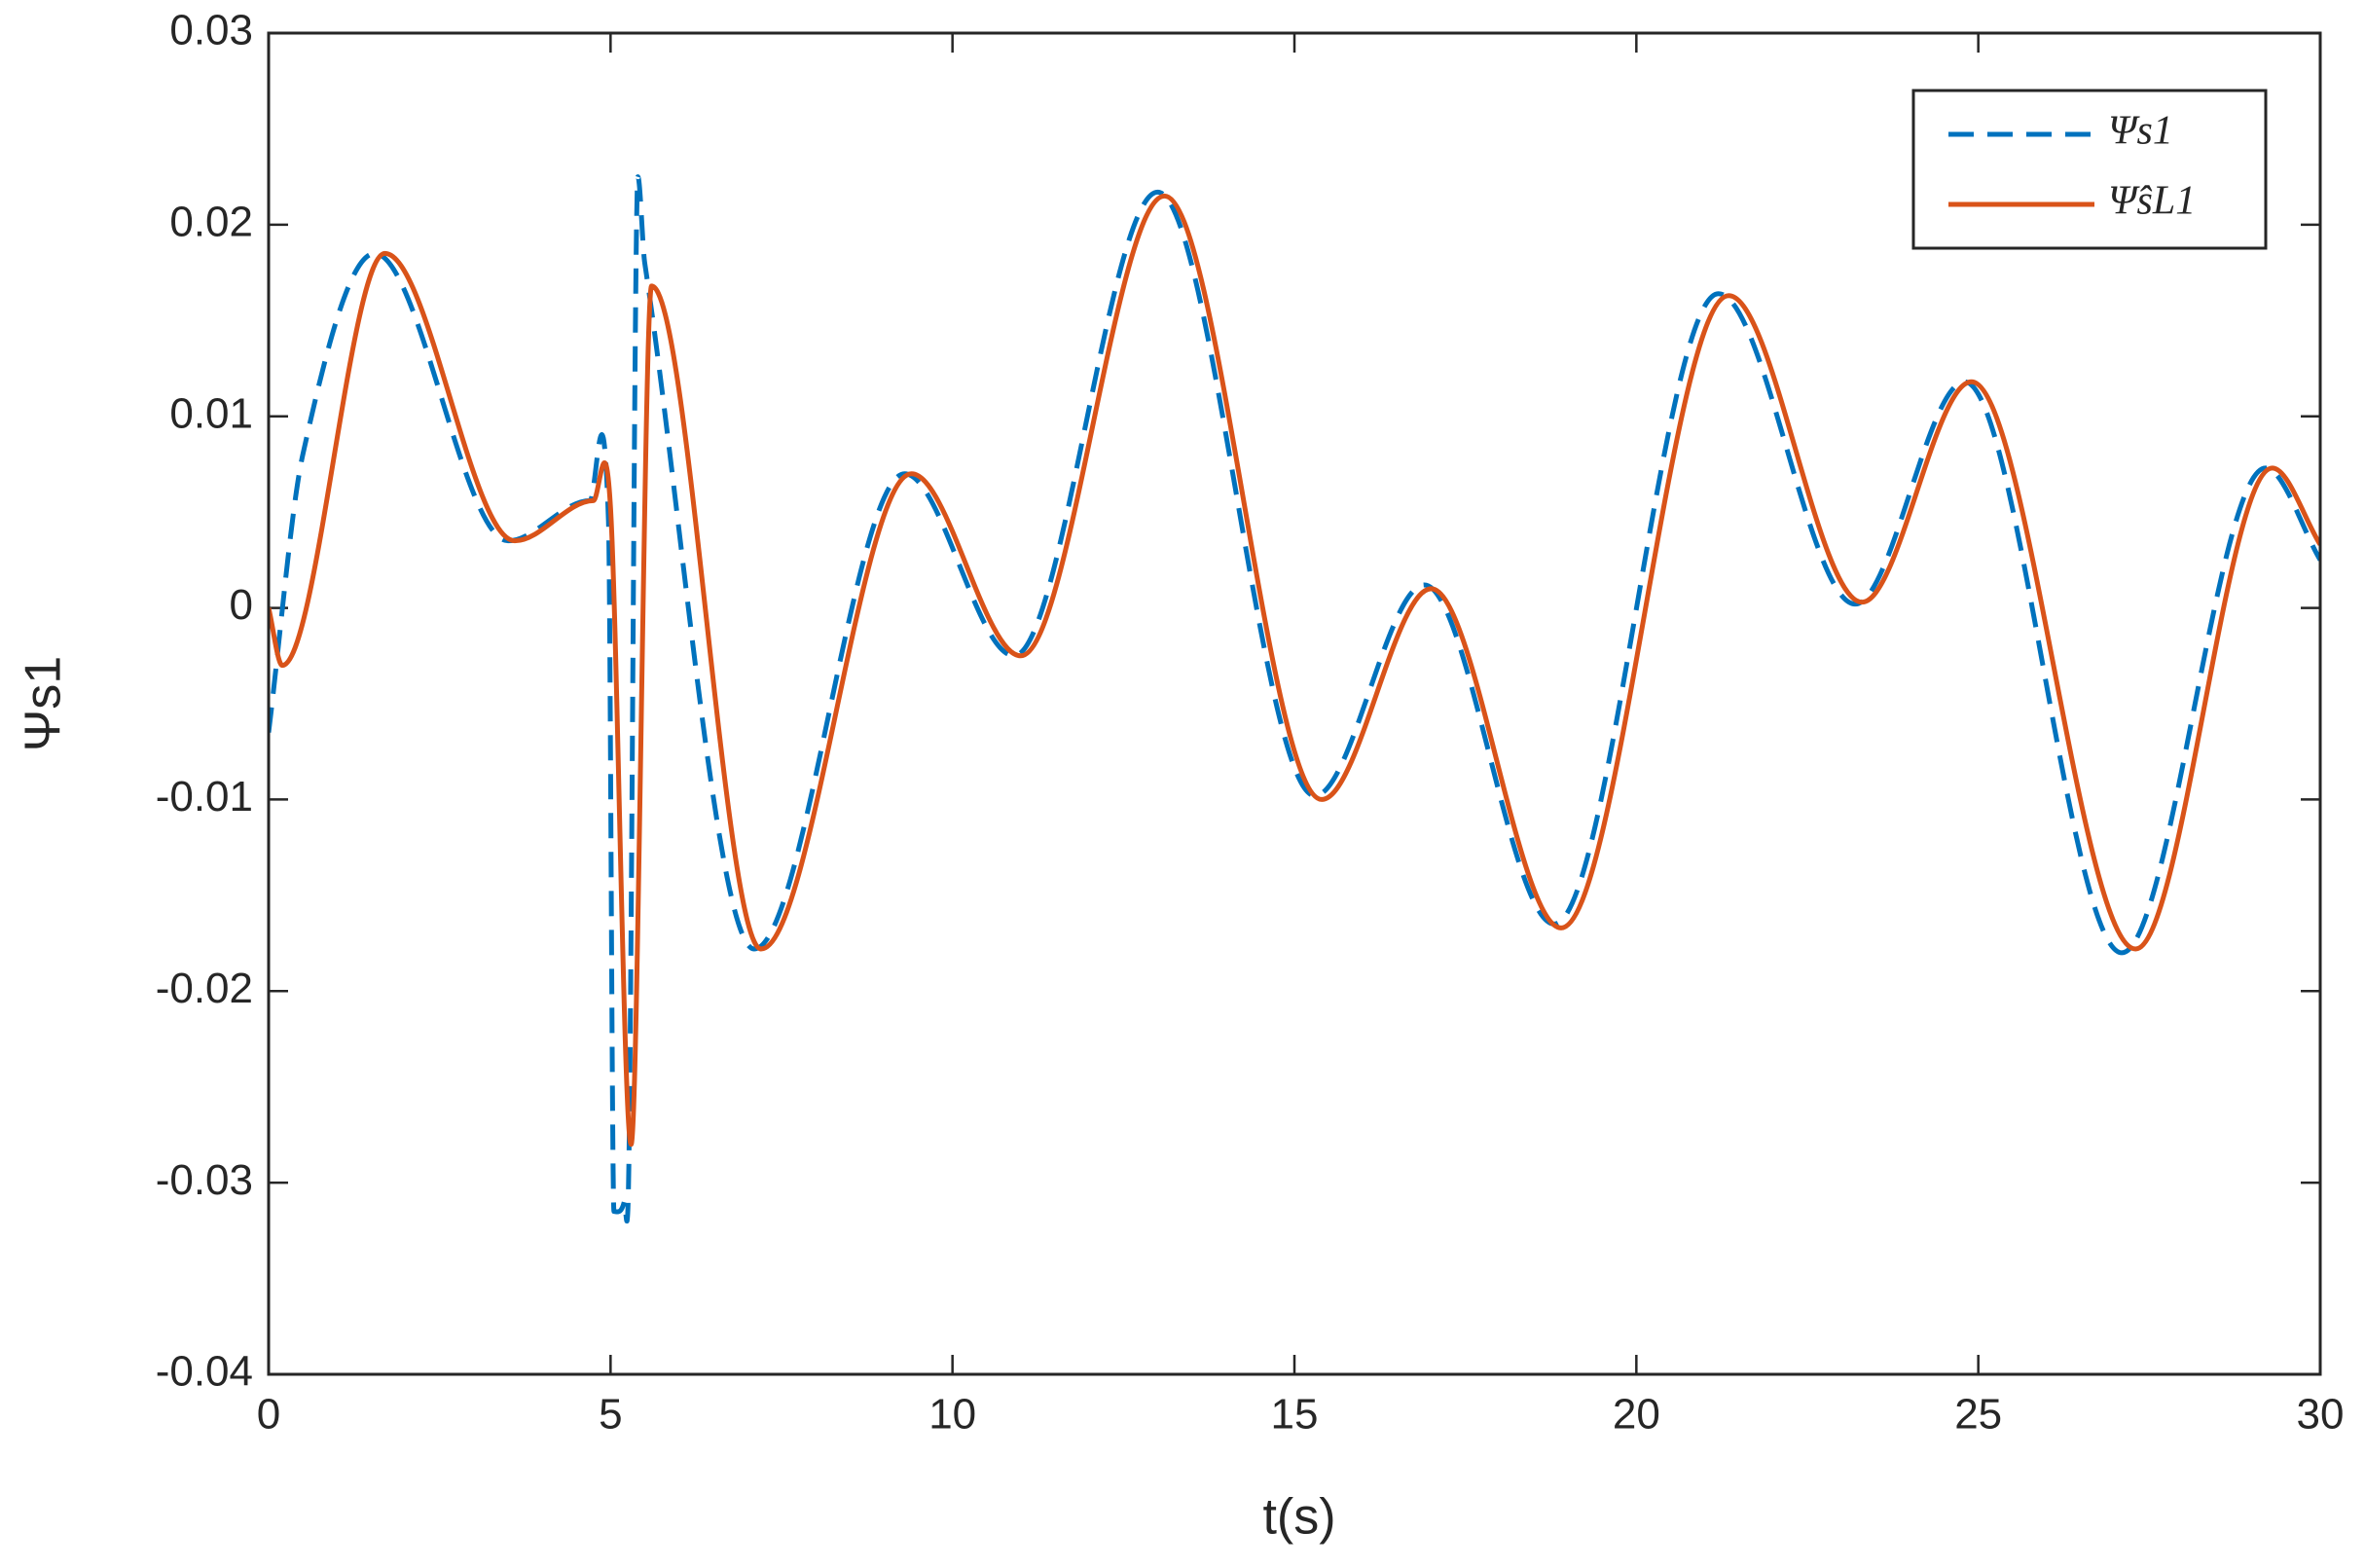  What do you see at coordinates (211, 413) in the screenshot?
I see `y-tick-label: 0.01` at bounding box center [211, 413].